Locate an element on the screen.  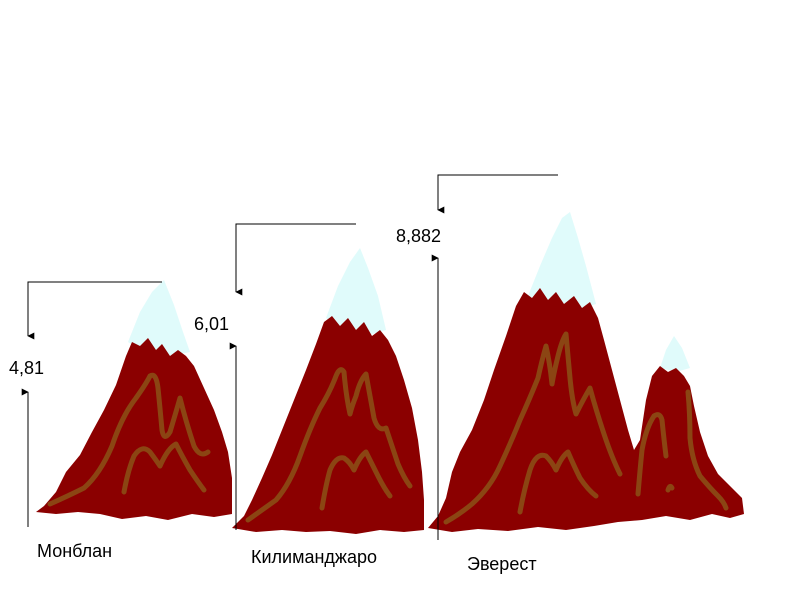
mountain-kilimanjaro is located at coordinates (328, 391).